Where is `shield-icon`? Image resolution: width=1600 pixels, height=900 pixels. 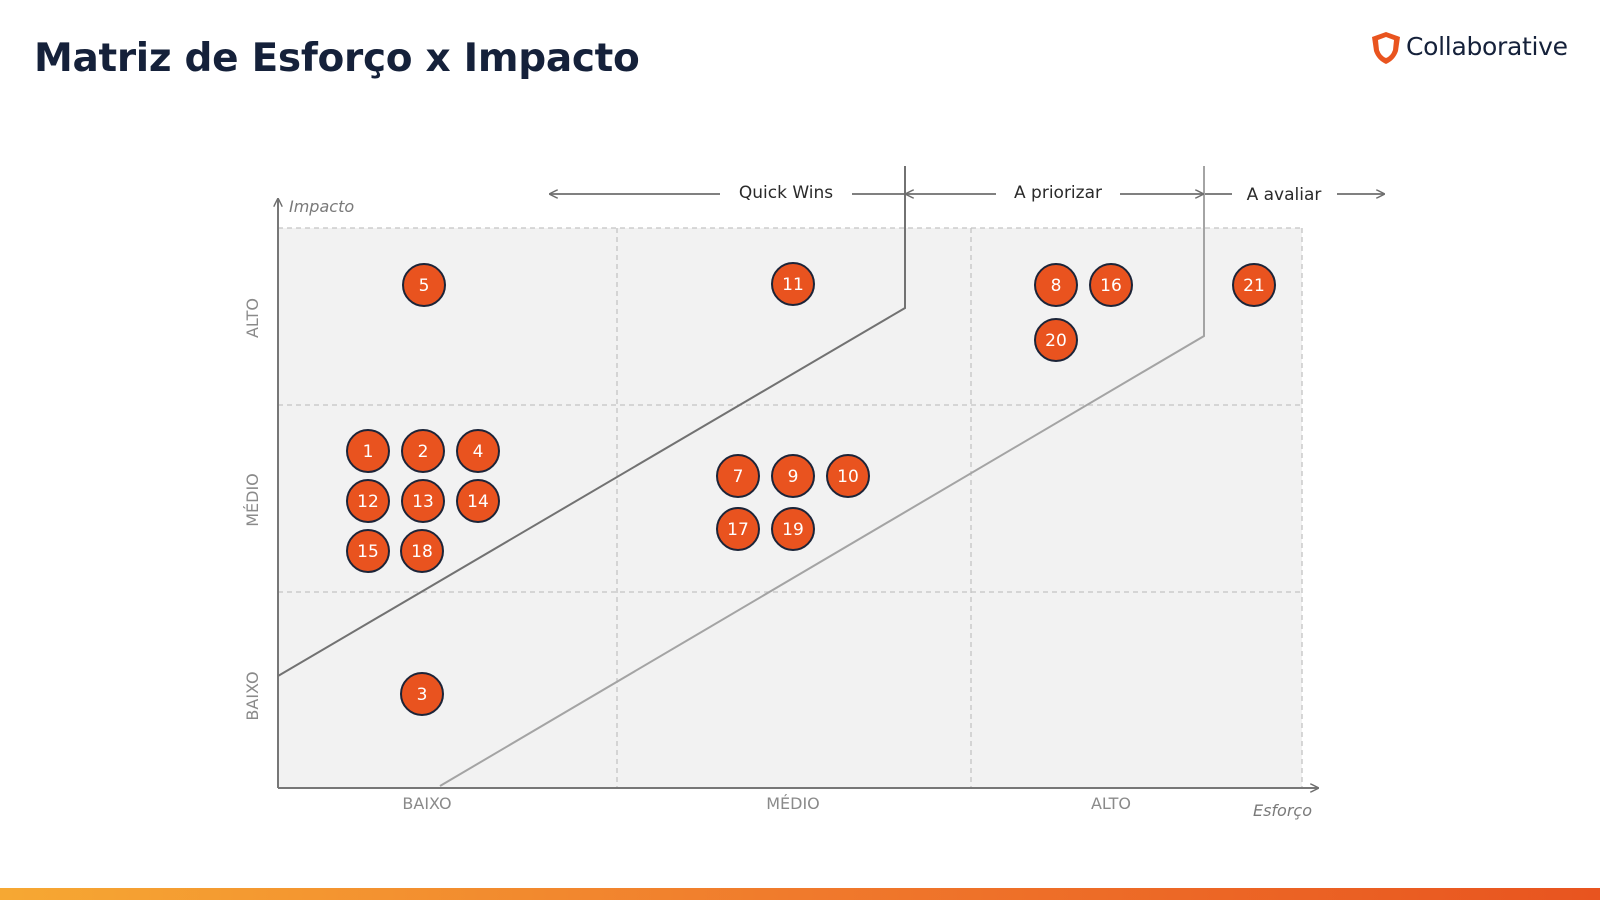
shield-icon is located at coordinates (1386, 48).